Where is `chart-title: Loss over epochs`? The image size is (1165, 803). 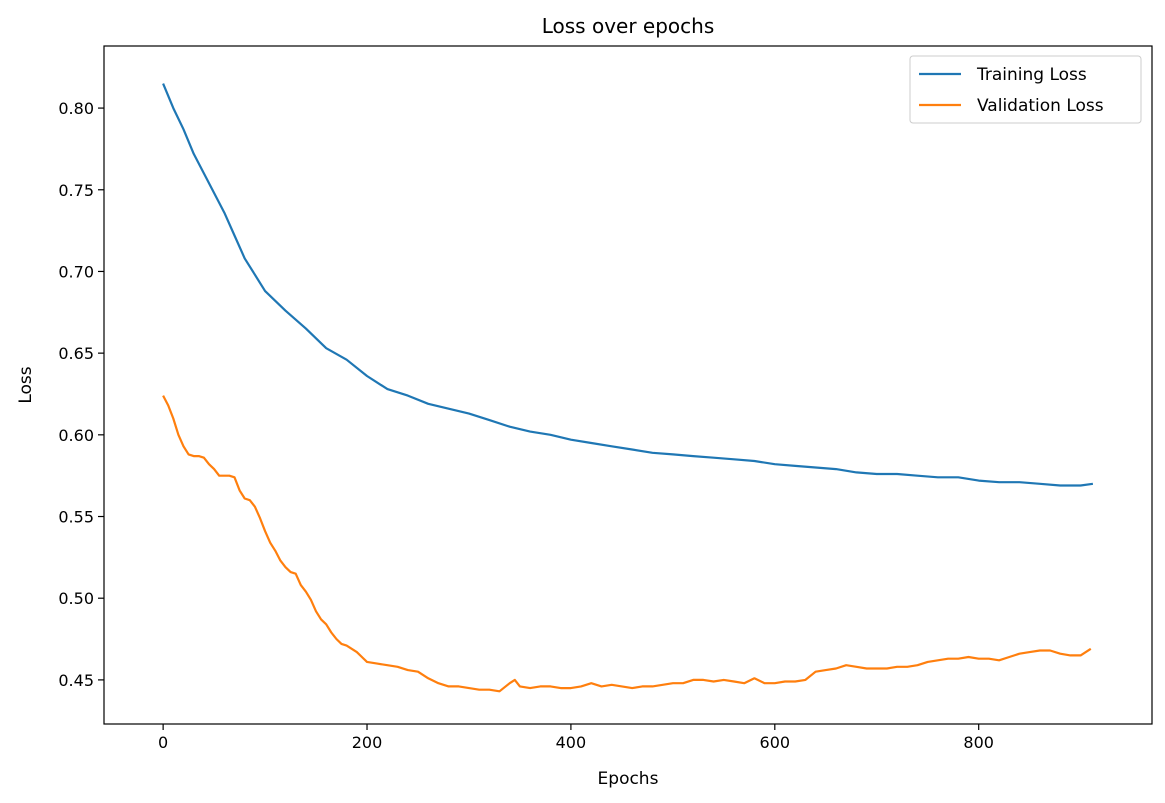 chart-title: Loss over epochs is located at coordinates (628, 26).